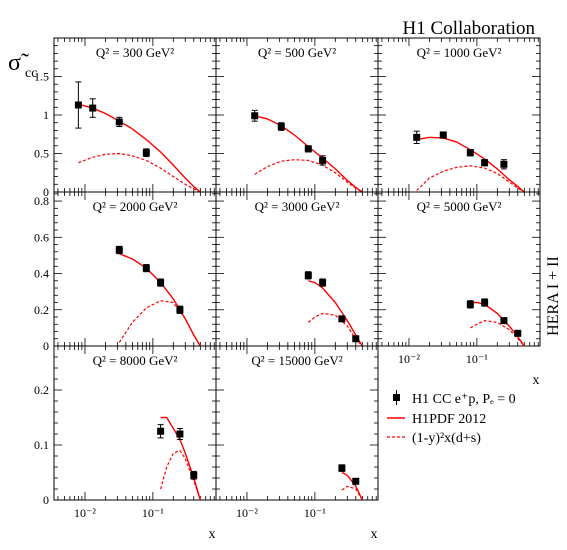  I want to click on x-axis-title: x, so click(212, 534).